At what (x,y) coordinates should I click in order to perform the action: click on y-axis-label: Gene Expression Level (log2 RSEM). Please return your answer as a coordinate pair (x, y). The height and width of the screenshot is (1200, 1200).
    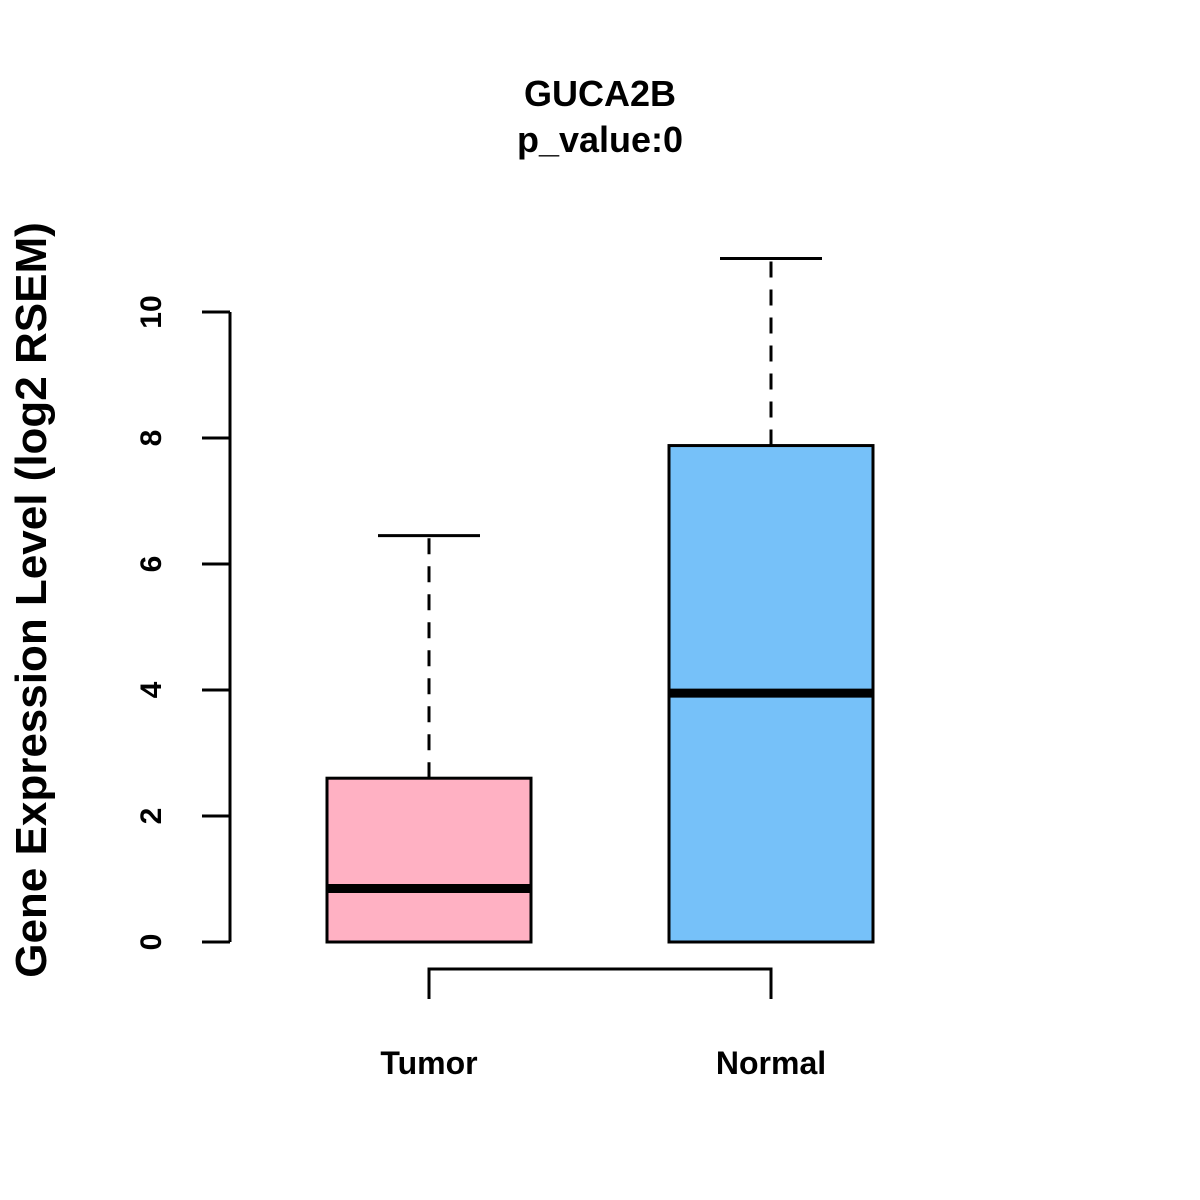
    Looking at the image, I should click on (31, 600).